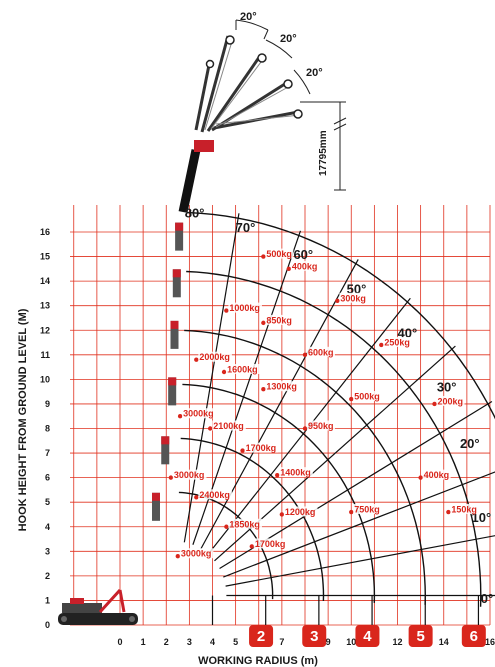  I want to click on load-label: 1300kg, so click(281, 387).